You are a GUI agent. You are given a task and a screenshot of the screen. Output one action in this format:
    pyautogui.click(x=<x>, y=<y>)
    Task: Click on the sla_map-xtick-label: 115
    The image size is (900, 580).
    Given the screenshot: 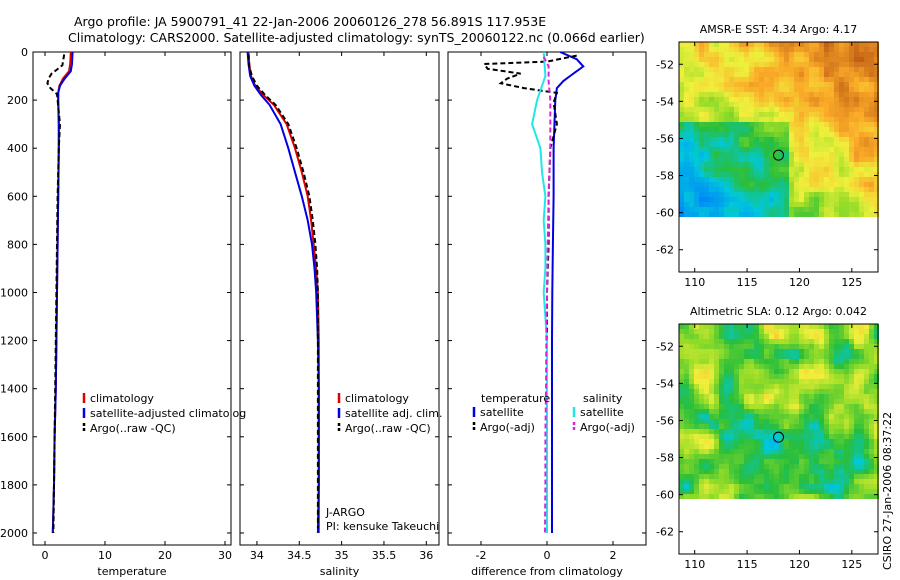 What is the action you would take?
    pyautogui.click(x=747, y=564)
    